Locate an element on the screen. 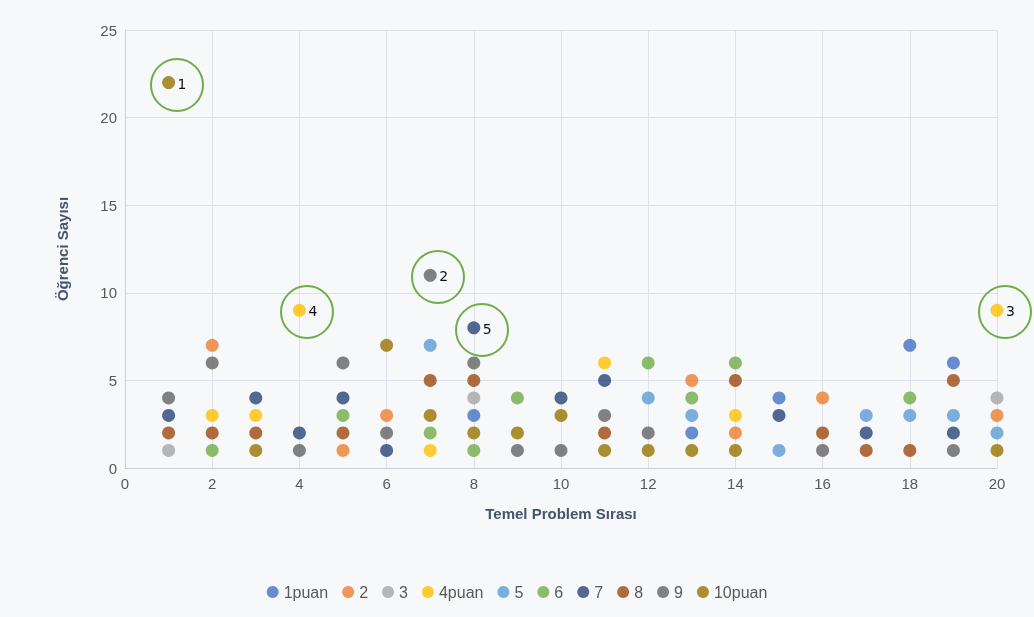 The width and height of the screenshot is (1034, 617). legend-label: 1puan is located at coordinates (306, 592).